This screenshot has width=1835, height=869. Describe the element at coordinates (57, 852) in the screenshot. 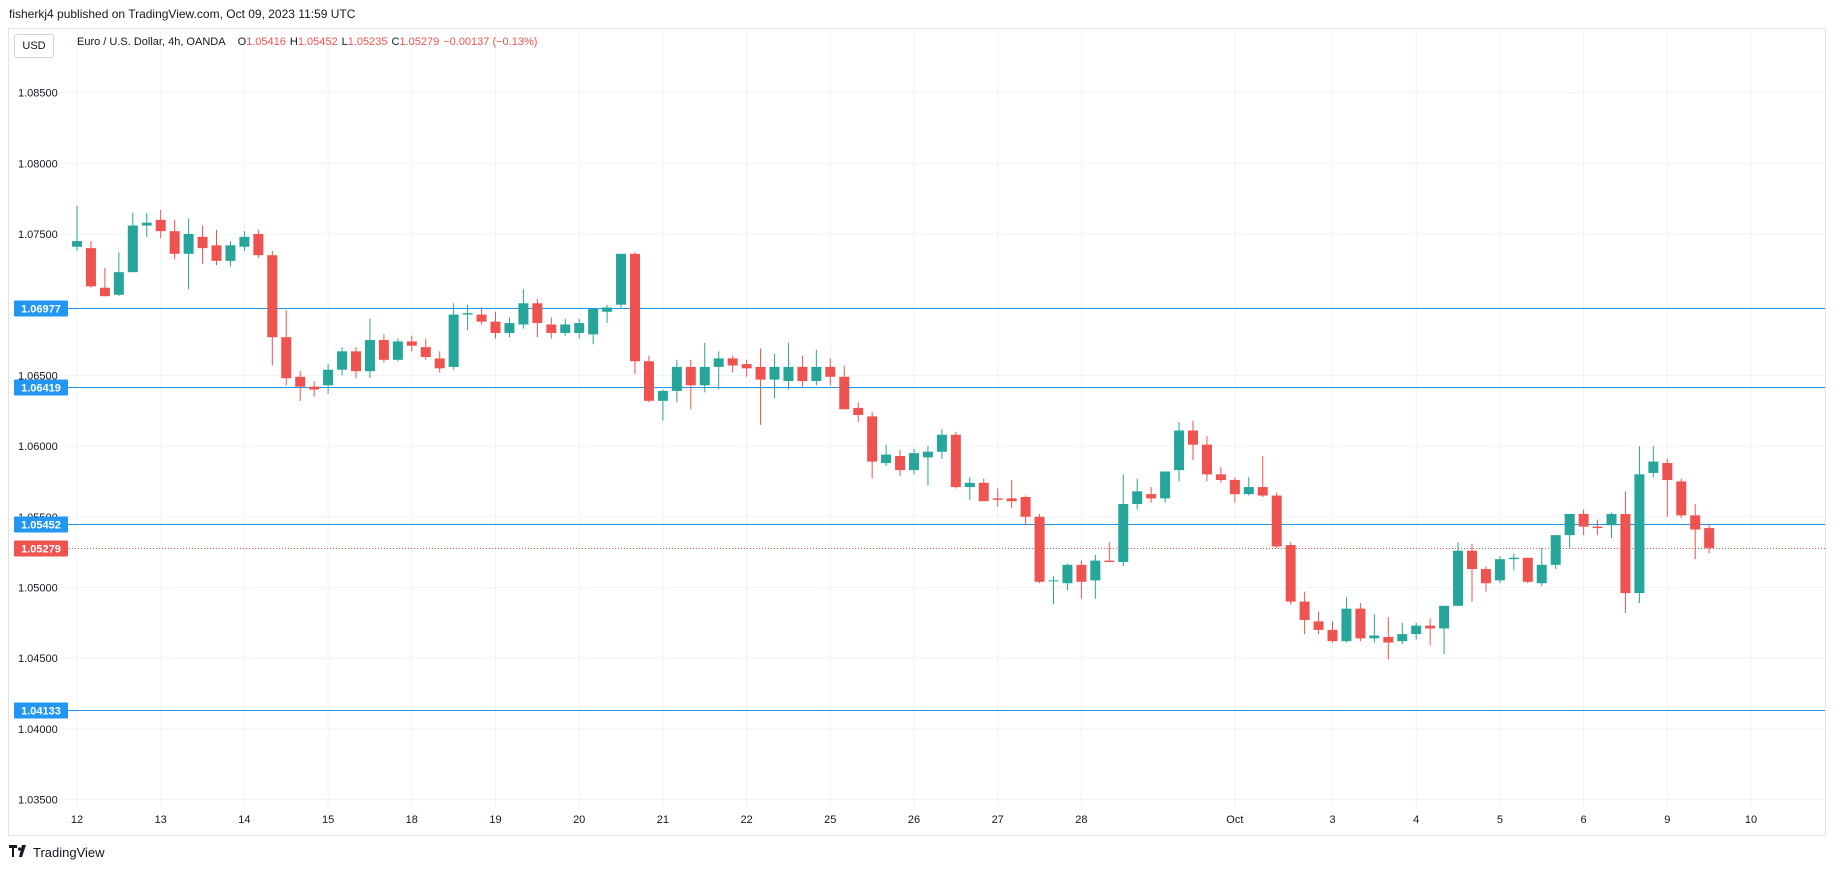

I see `tradingview-logo: TradingView` at that location.